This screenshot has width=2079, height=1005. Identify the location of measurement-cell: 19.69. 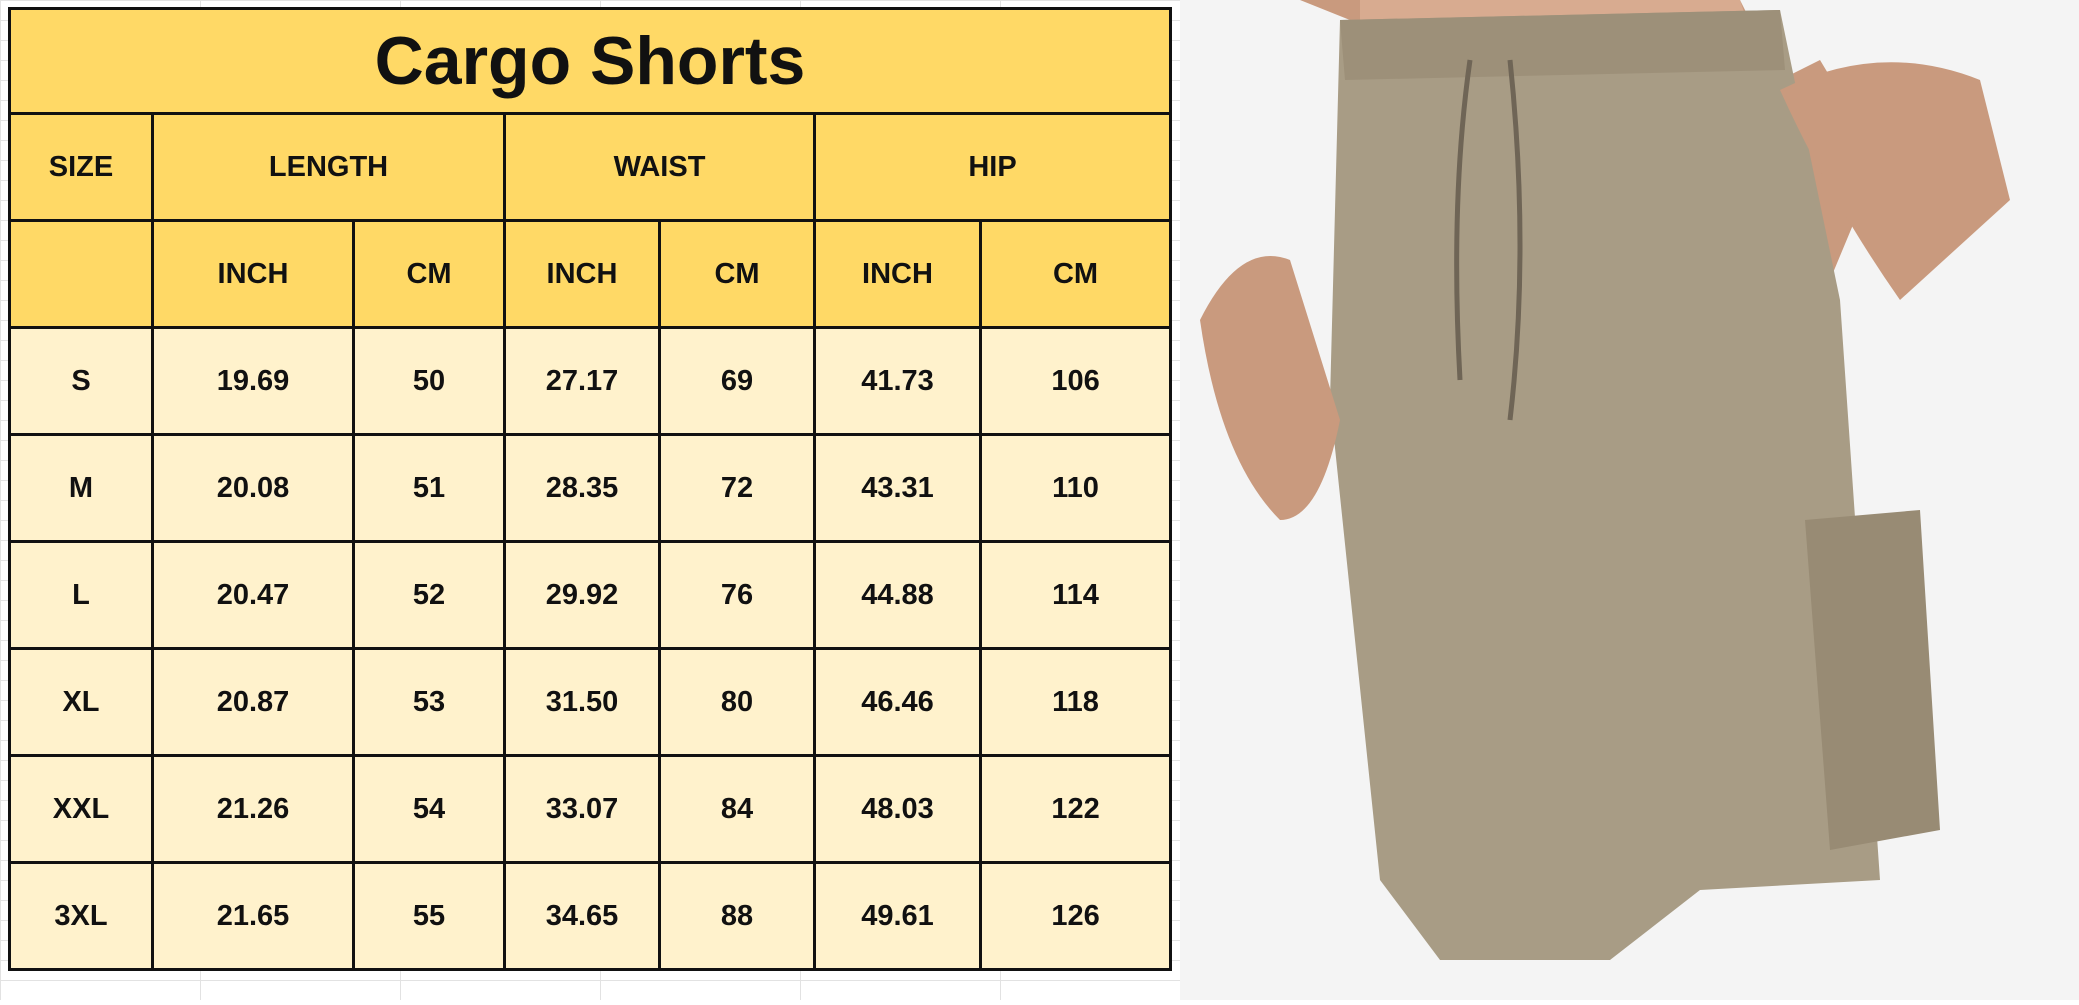
(253, 381).